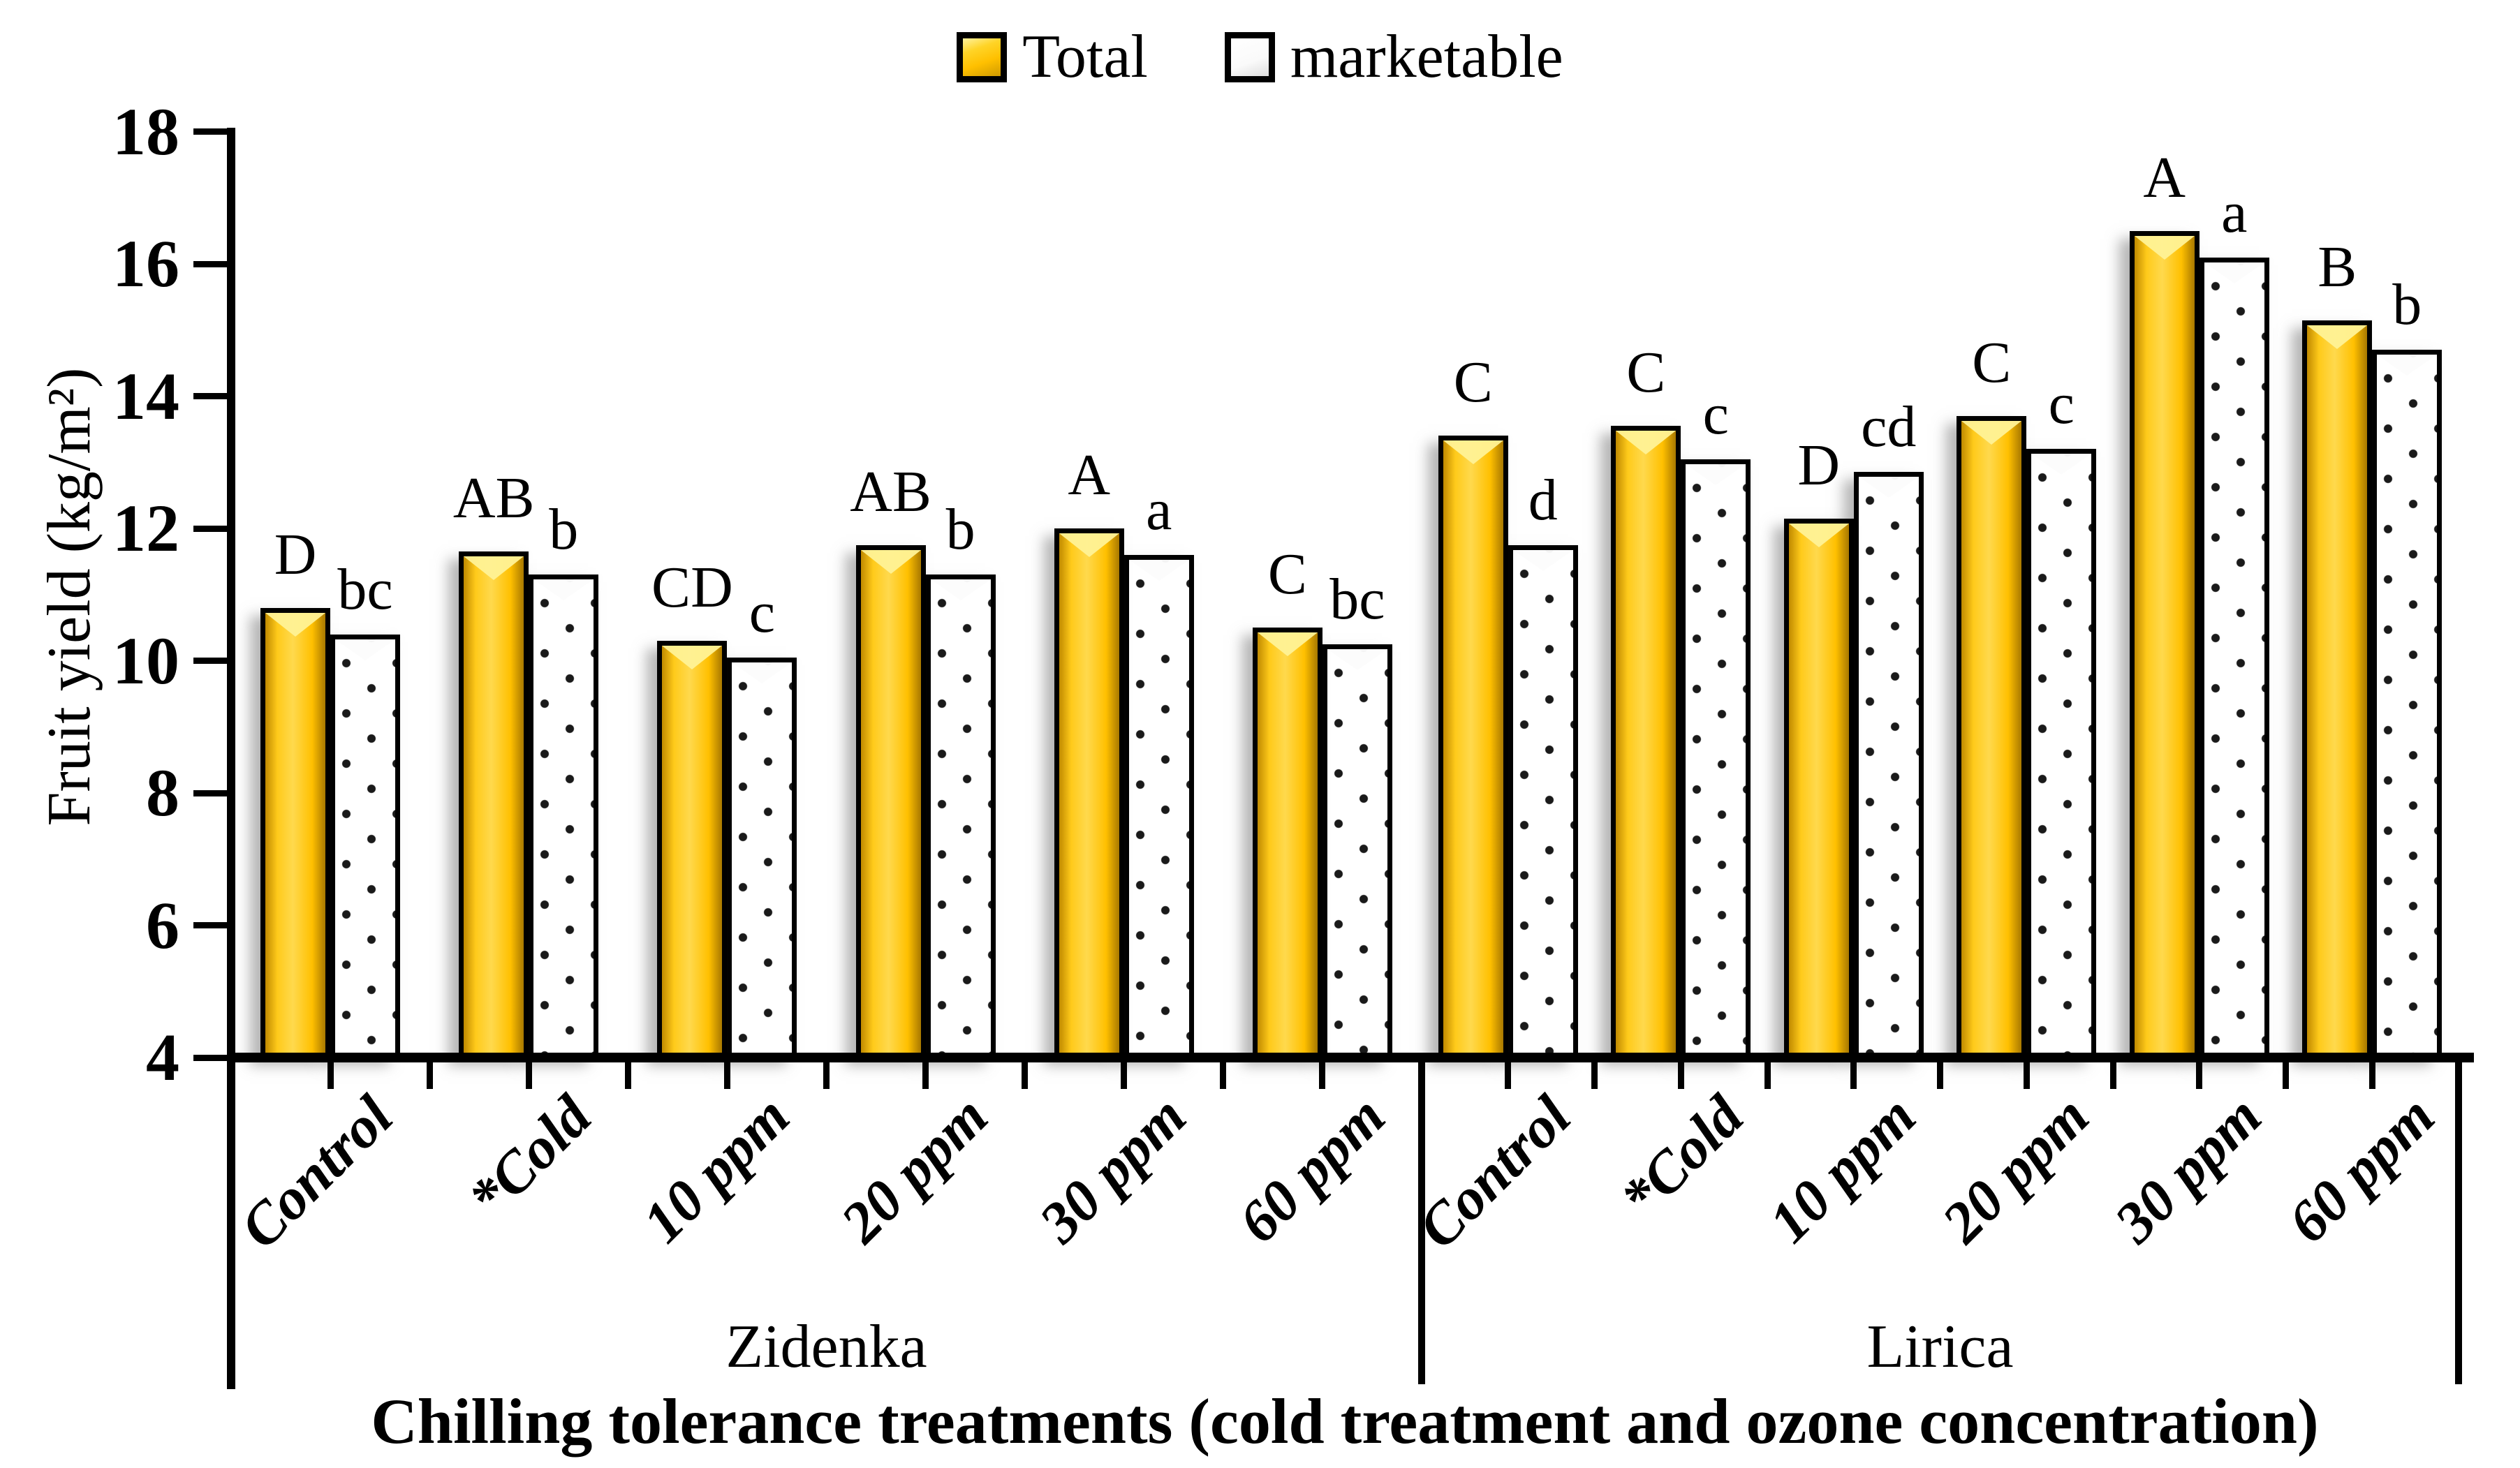 The image size is (2520, 1468). I want to click on y-tick-label: 6, so click(162, 925).